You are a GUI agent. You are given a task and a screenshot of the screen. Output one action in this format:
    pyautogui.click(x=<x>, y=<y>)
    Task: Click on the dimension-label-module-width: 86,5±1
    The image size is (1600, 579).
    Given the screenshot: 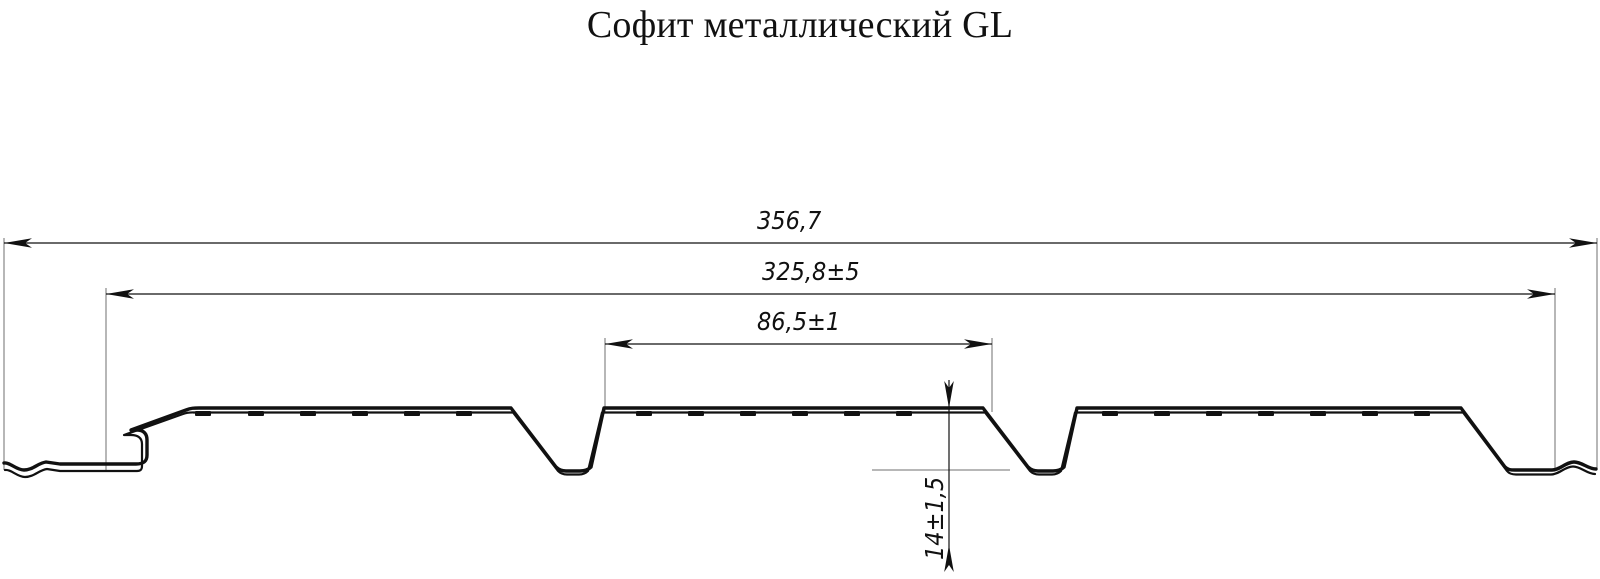 What is the action you would take?
    pyautogui.click(x=799, y=321)
    